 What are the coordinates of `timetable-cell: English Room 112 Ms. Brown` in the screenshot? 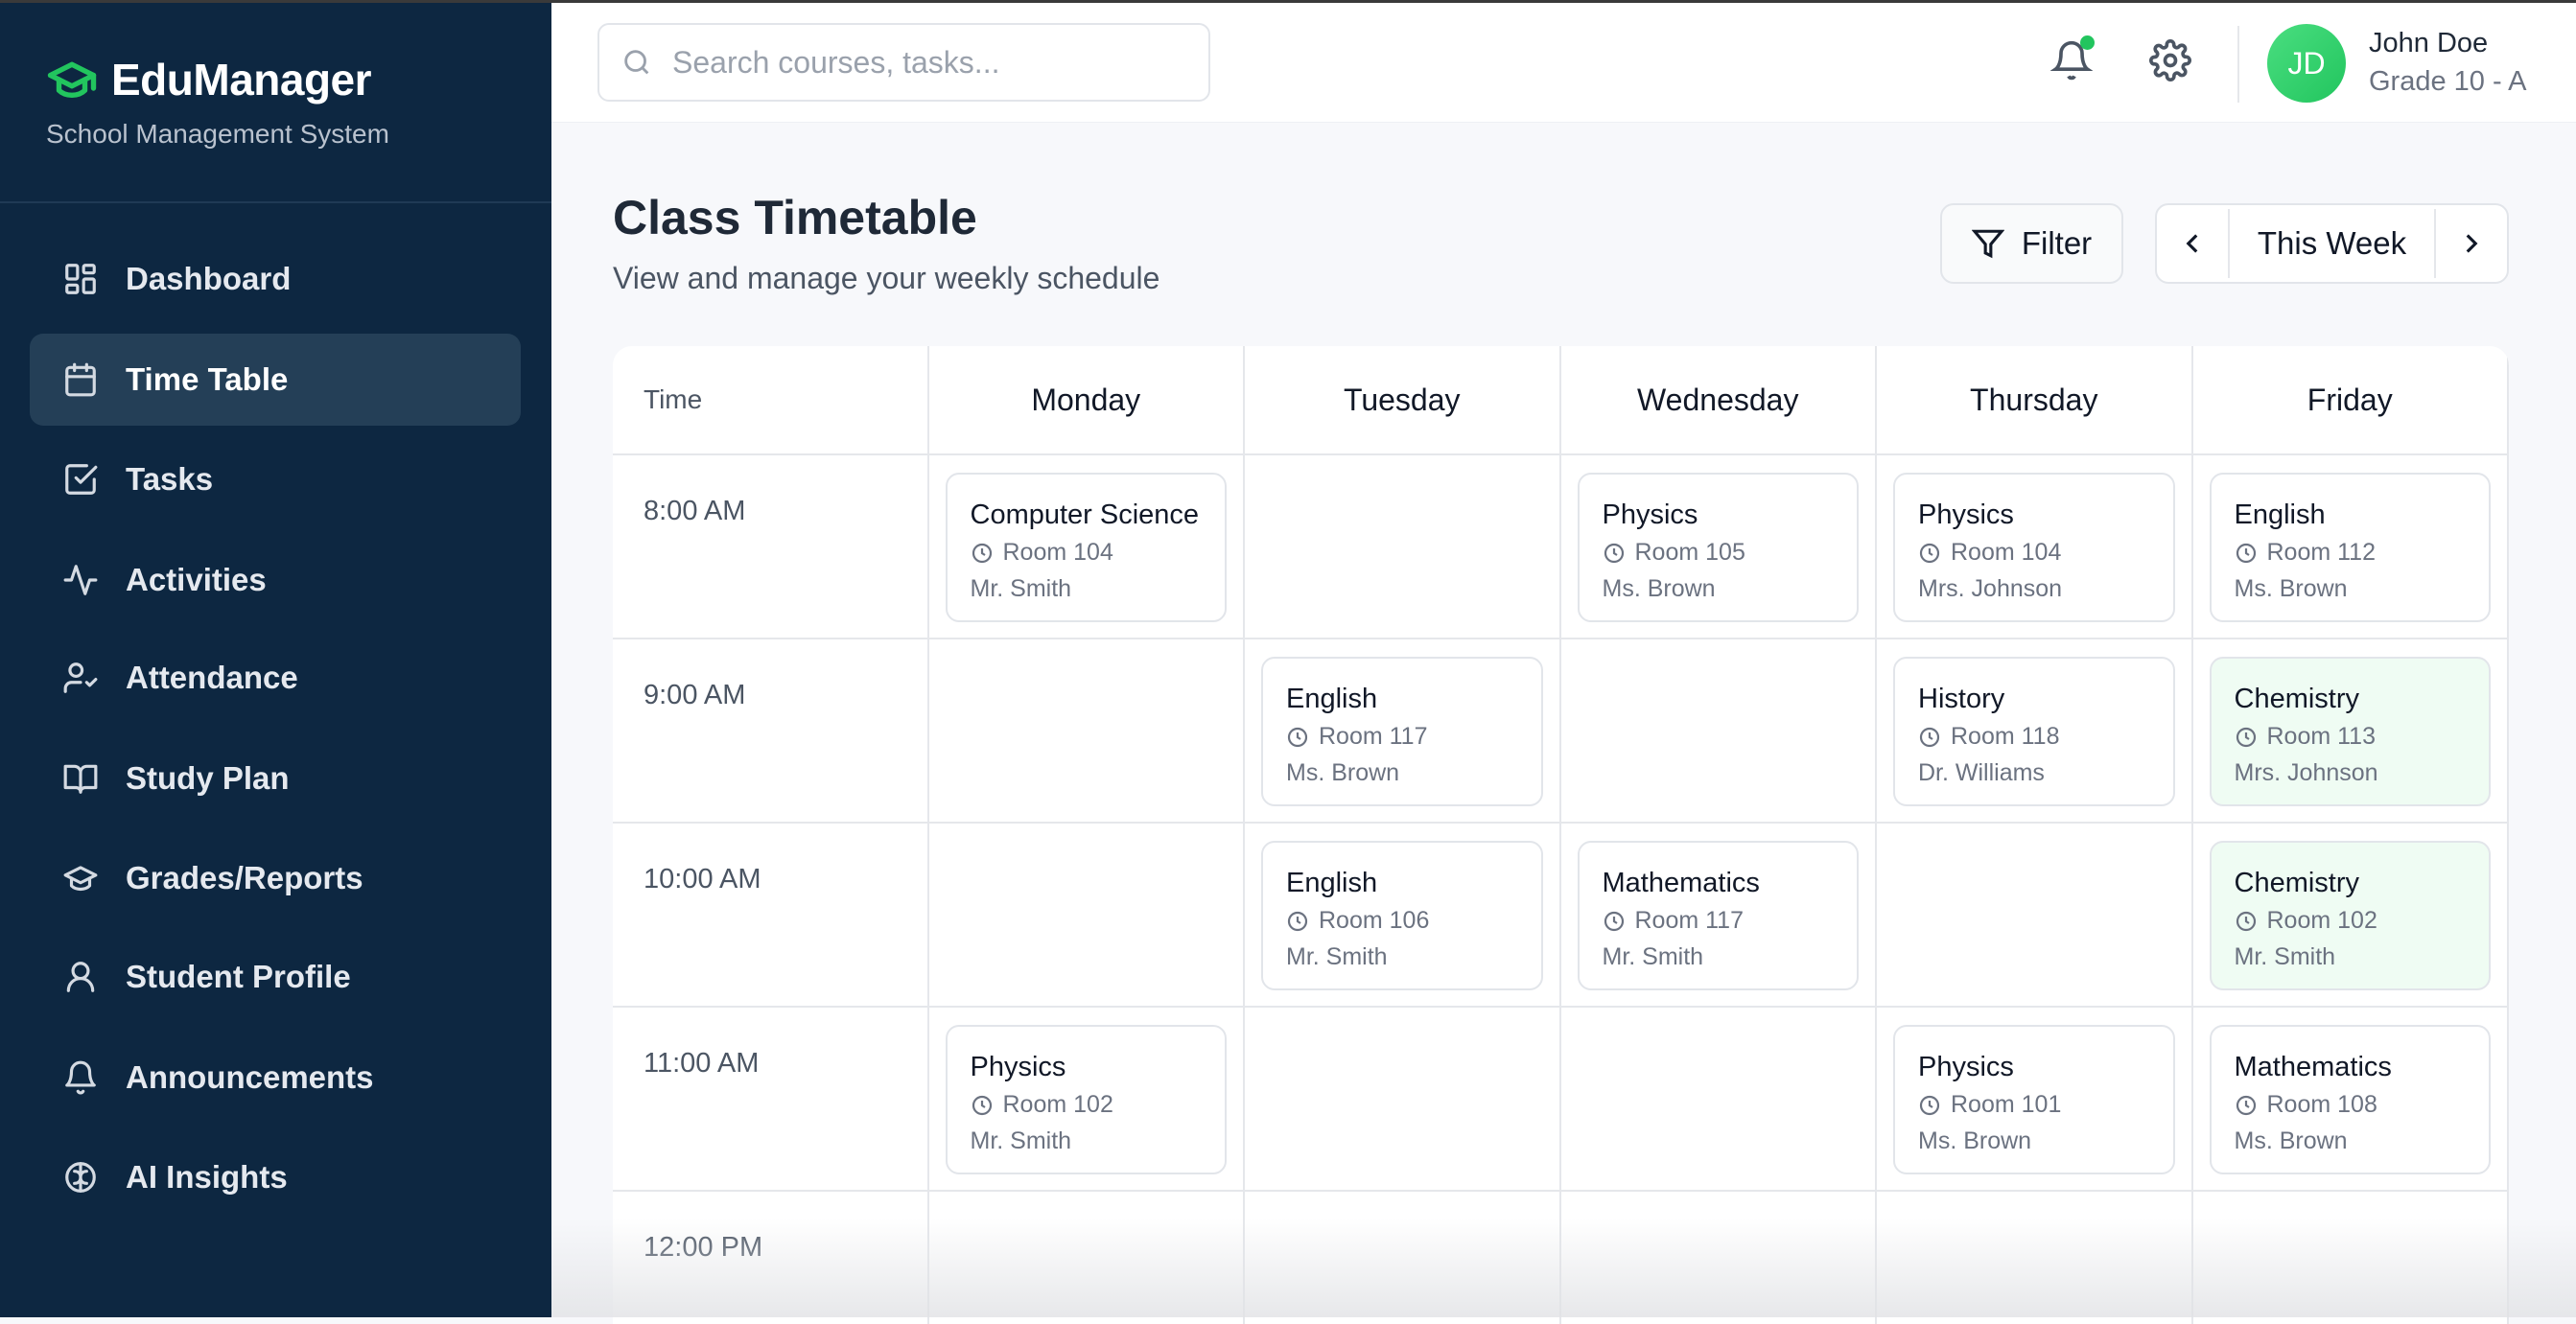 It's located at (2350, 547).